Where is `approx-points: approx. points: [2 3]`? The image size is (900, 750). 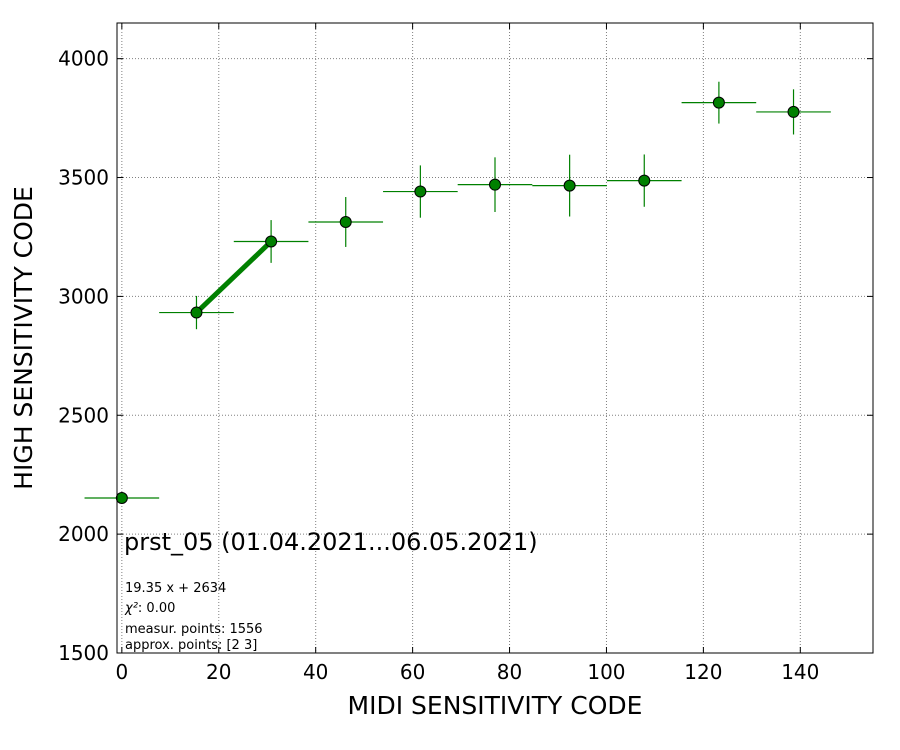 approx-points: approx. points: [2 3] is located at coordinates (191, 645).